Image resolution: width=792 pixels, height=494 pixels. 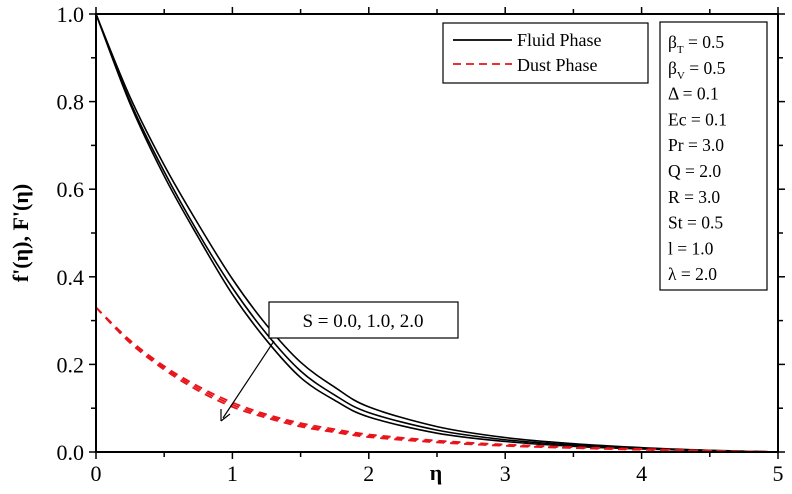 What do you see at coordinates (20, 233) in the screenshot?
I see `y-axis-title: f'(η), F'(η)` at bounding box center [20, 233].